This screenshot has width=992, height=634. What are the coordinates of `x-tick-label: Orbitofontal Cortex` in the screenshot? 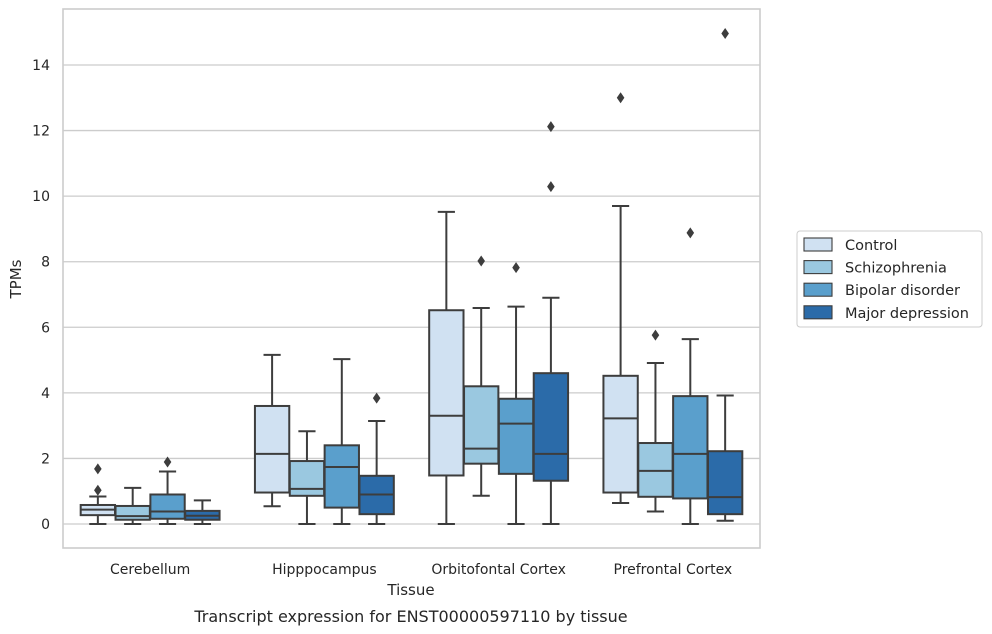 It's located at (498, 570).